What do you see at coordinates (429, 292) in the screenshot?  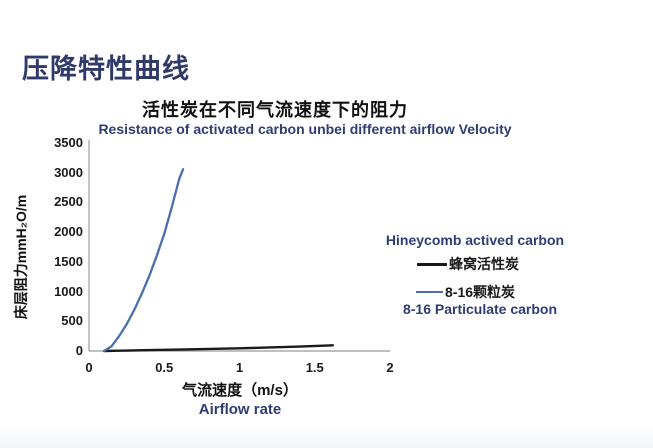 I see `legend-line-particulate` at bounding box center [429, 292].